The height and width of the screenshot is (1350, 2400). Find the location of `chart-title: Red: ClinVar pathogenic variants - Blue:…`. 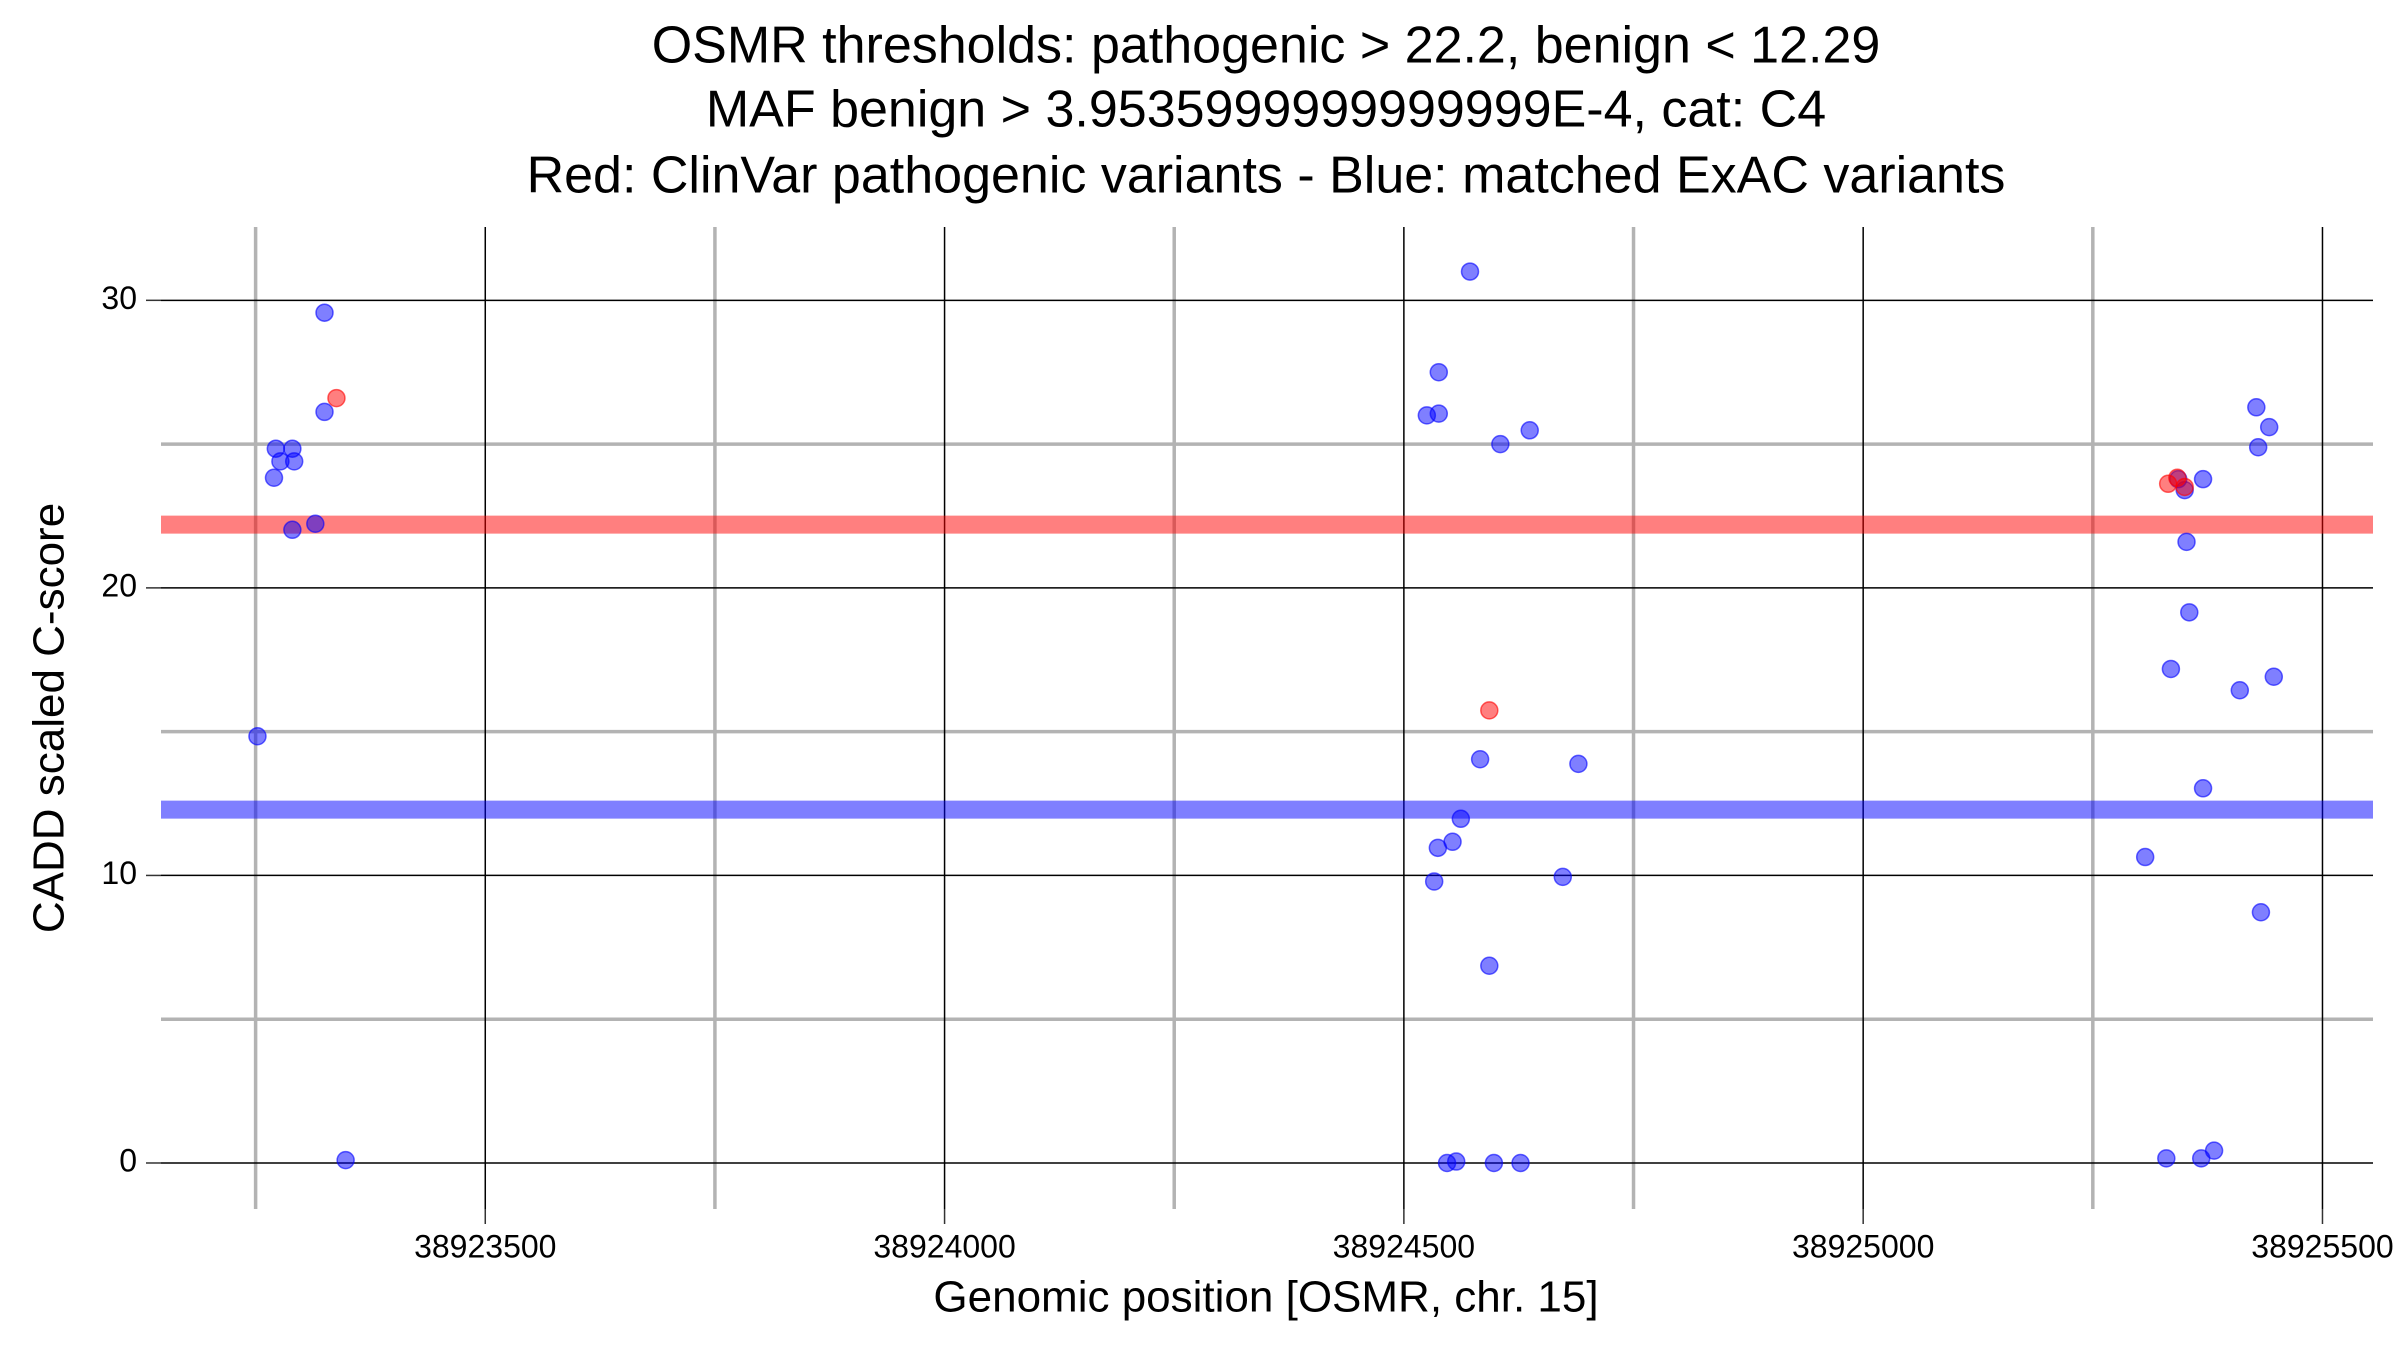

chart-title: Red: ClinVar pathogenic variants - Blue:… is located at coordinates (1266, 176).